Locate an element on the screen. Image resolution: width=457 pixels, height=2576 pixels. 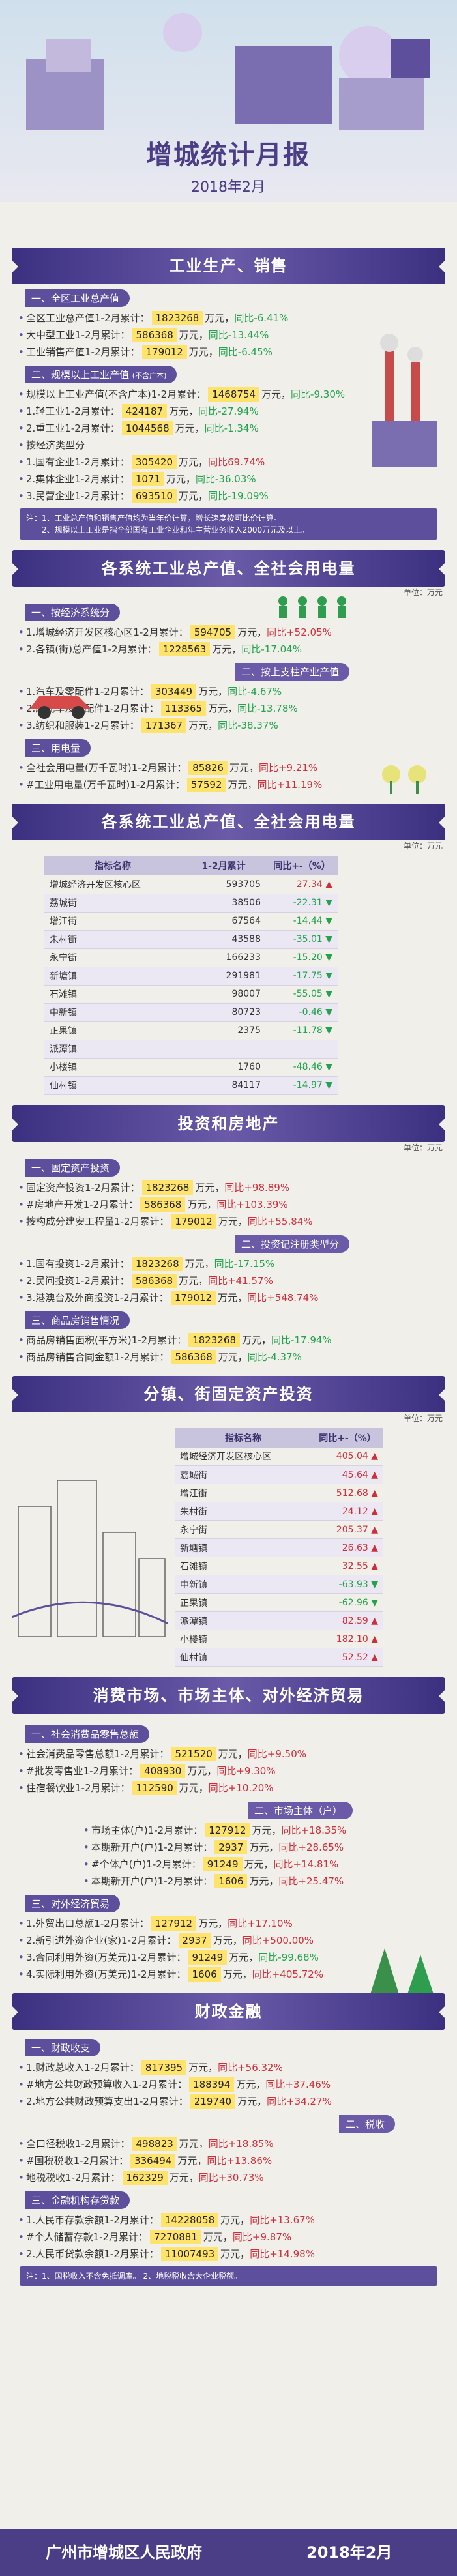
stat-label: 3.民营企业1-2月累计： is located at coordinates (78, 496).